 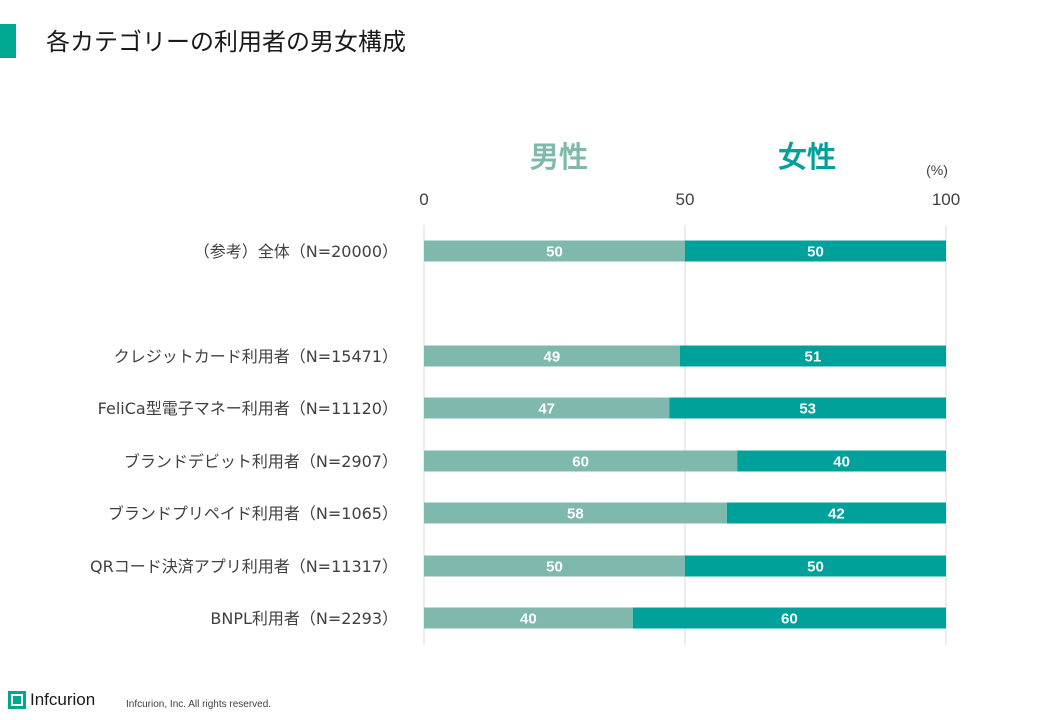 I want to click on unit-label: (%), so click(x=937, y=170).